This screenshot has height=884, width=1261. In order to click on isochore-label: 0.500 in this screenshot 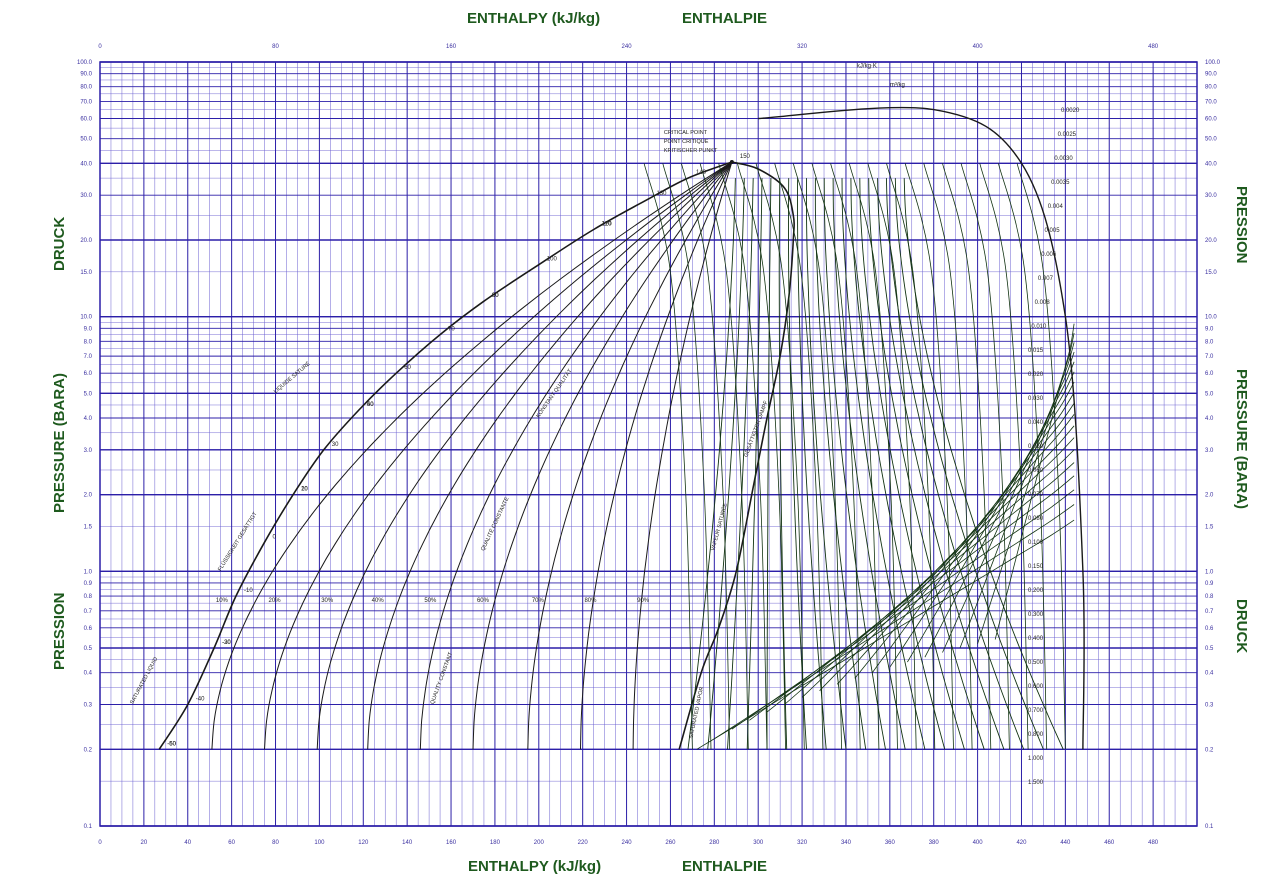, I will do `click(1036, 663)`.